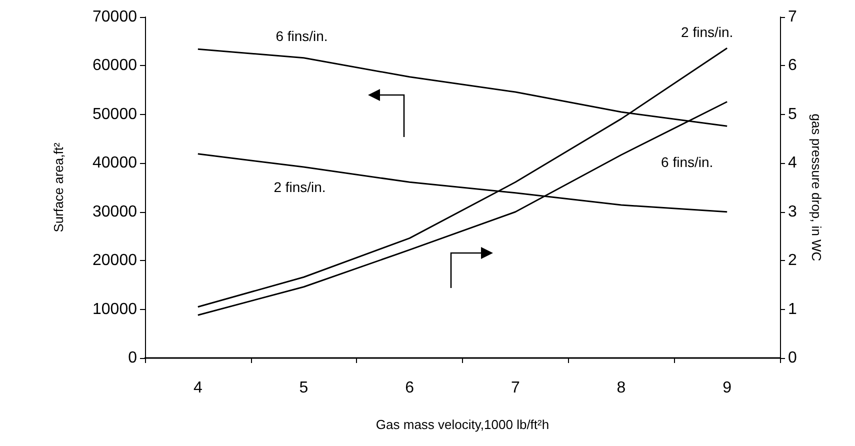 The width and height of the screenshot is (855, 446). I want to click on x-tick-label: 4, so click(197, 388).